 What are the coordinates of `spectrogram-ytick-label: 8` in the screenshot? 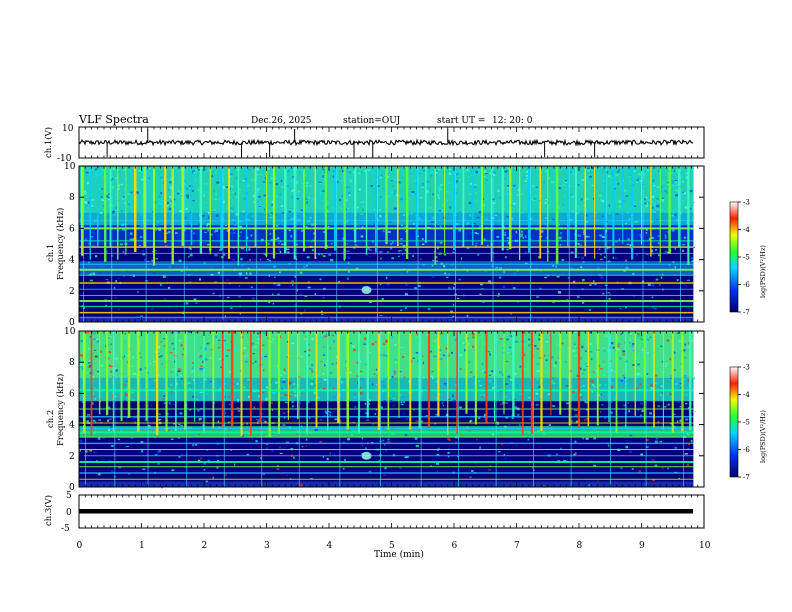 It's located at (72, 363).